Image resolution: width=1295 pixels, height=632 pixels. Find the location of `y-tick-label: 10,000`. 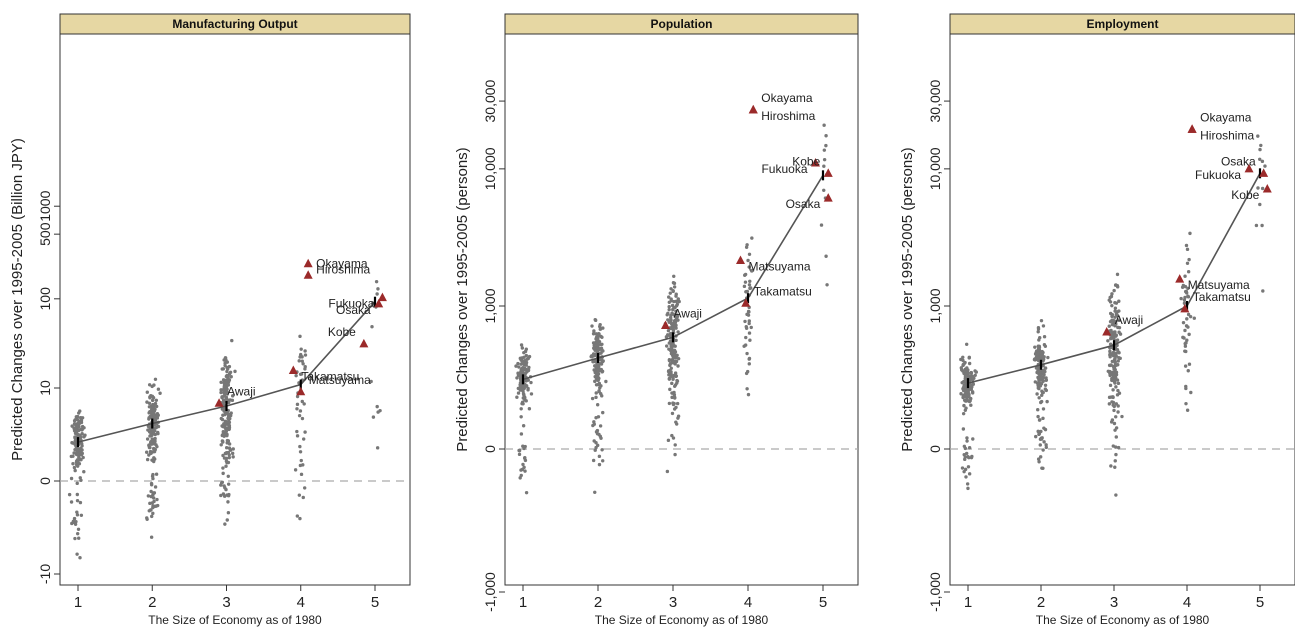

y-tick-label: 10,000 is located at coordinates (935, 168).